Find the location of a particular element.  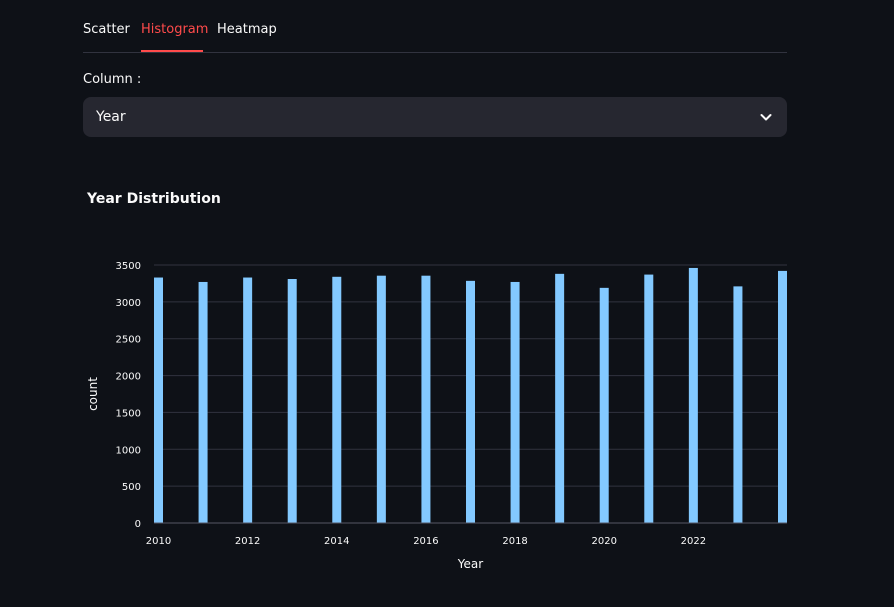

chevron-down-icon is located at coordinates (766, 117).